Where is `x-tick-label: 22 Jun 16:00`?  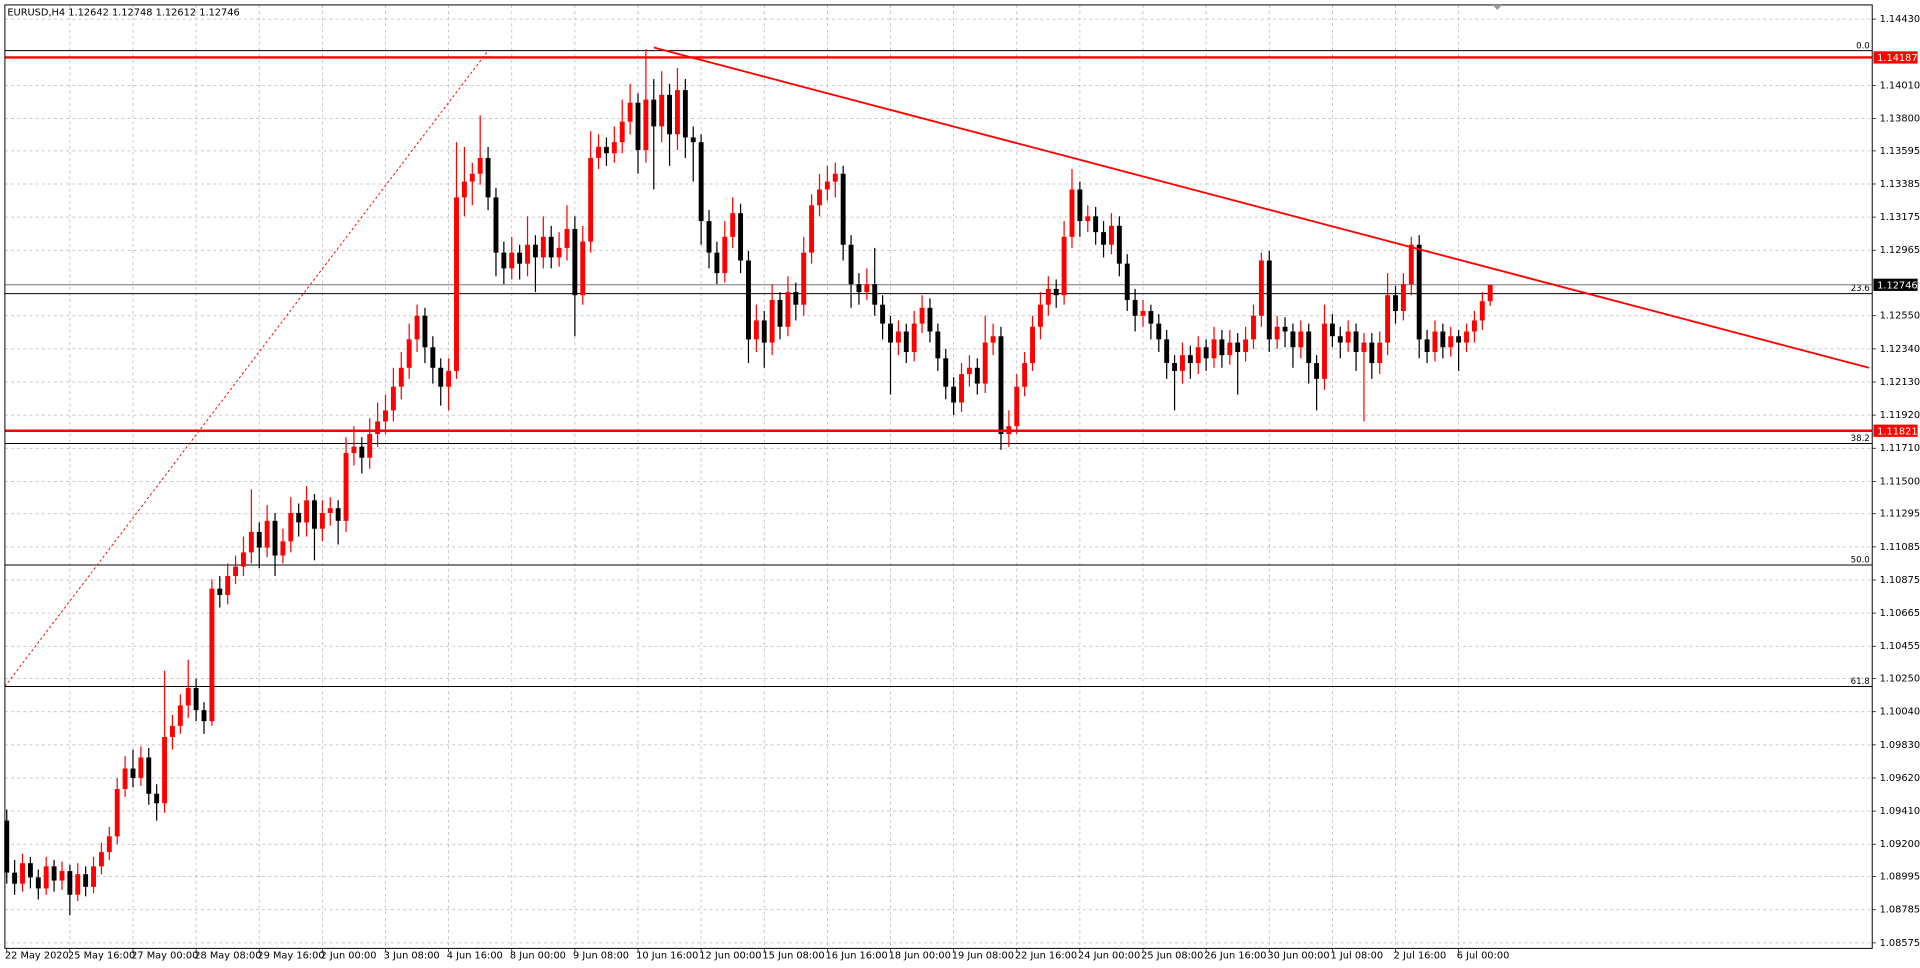 x-tick-label: 22 Jun 16:00 is located at coordinates (1046, 956).